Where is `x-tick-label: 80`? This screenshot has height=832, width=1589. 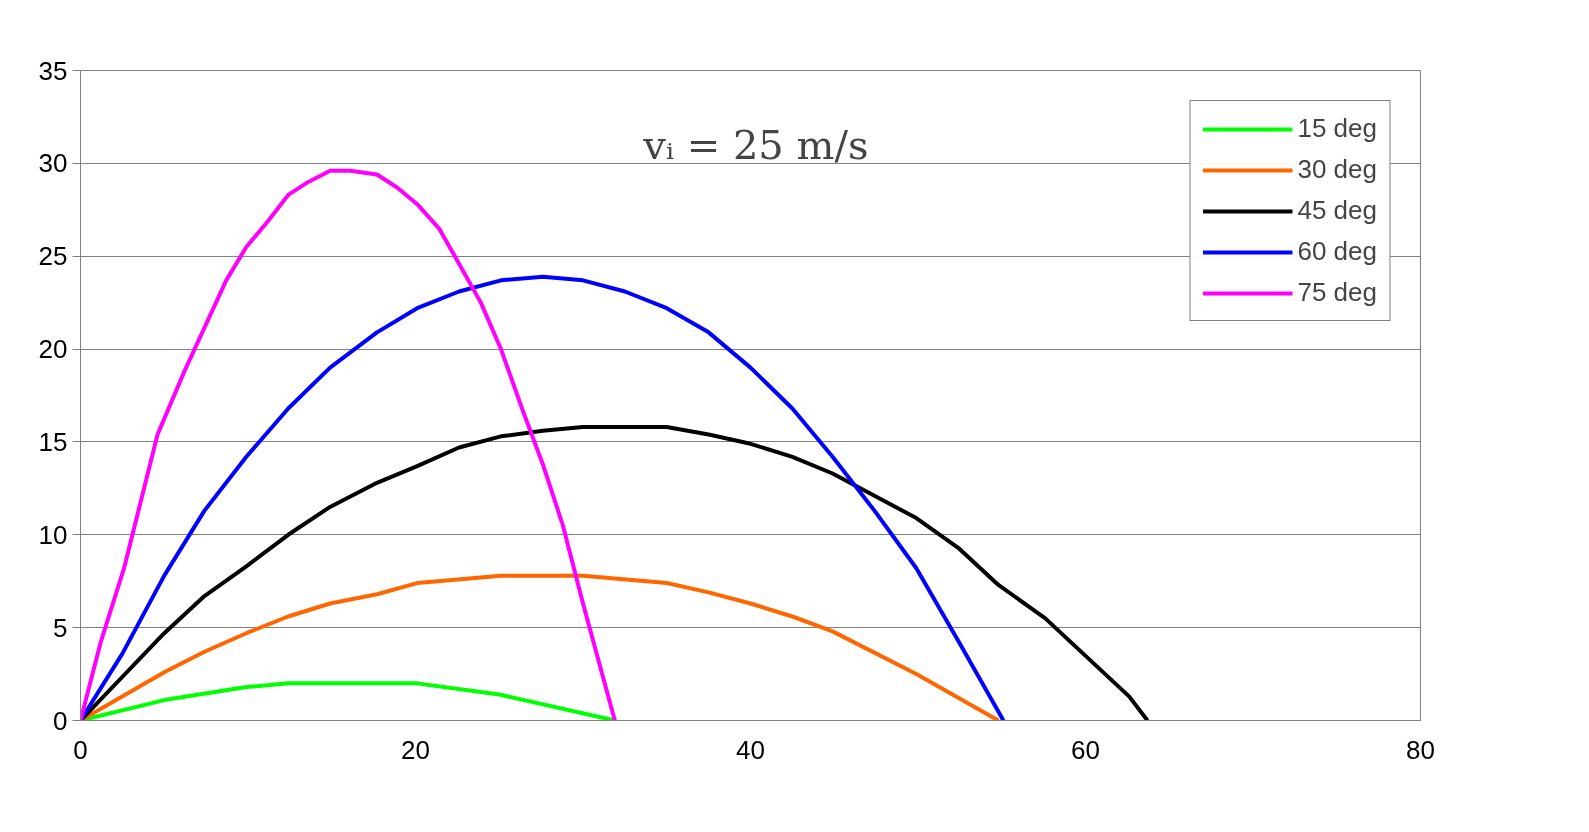
x-tick-label: 80 is located at coordinates (1420, 749).